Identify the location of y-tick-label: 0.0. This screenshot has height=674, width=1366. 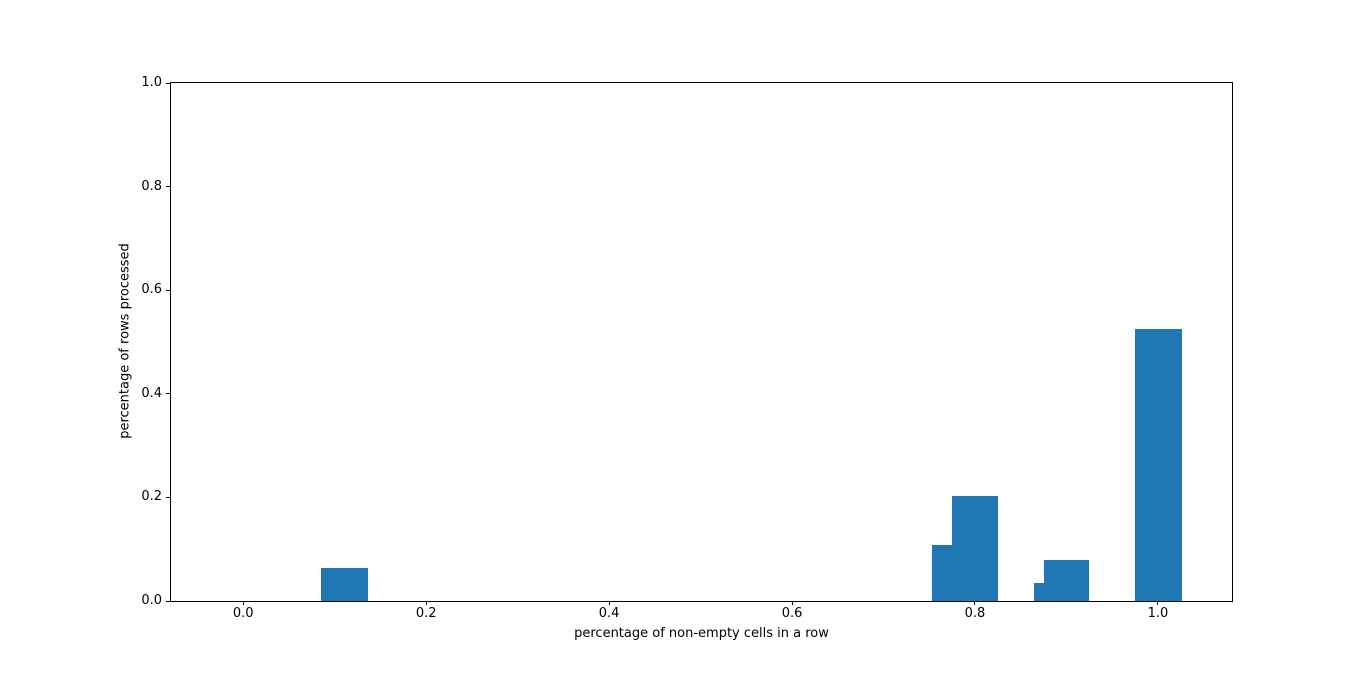
(151, 600).